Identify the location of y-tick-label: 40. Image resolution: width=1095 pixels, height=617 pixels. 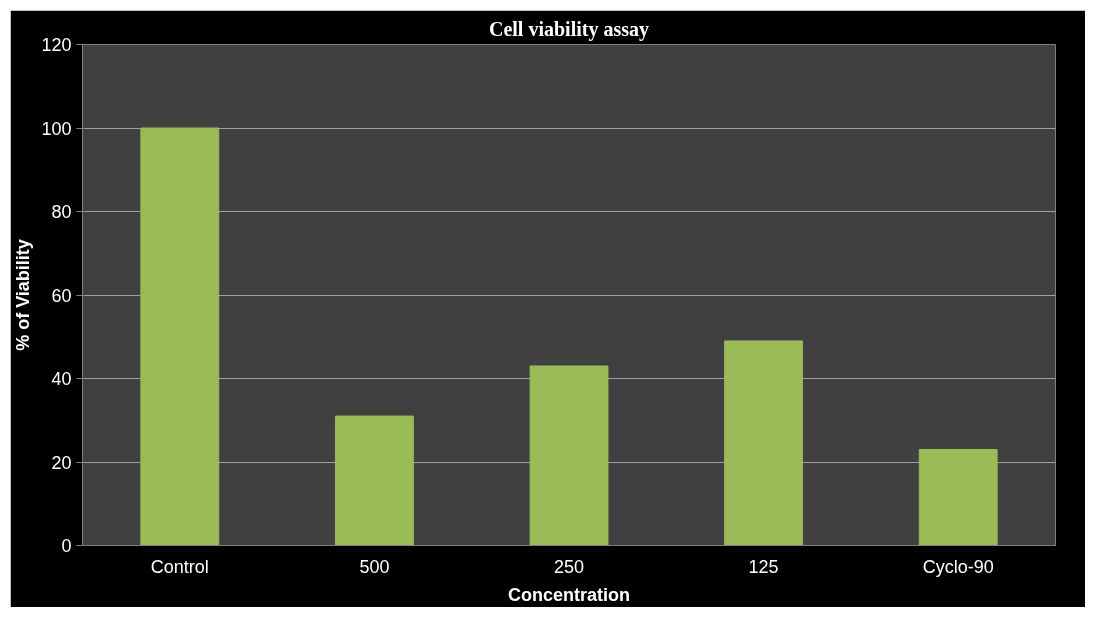
(61, 379).